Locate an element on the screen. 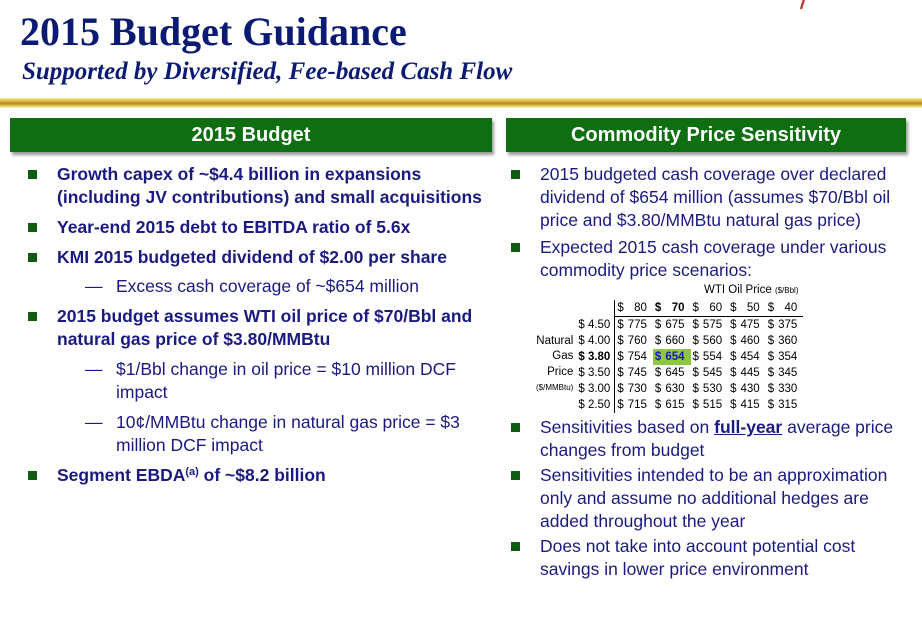 The height and width of the screenshot is (618, 922). gas-price-axis-label: Natural Gas Price ($/MMBtu) is located at coordinates (555, 365).